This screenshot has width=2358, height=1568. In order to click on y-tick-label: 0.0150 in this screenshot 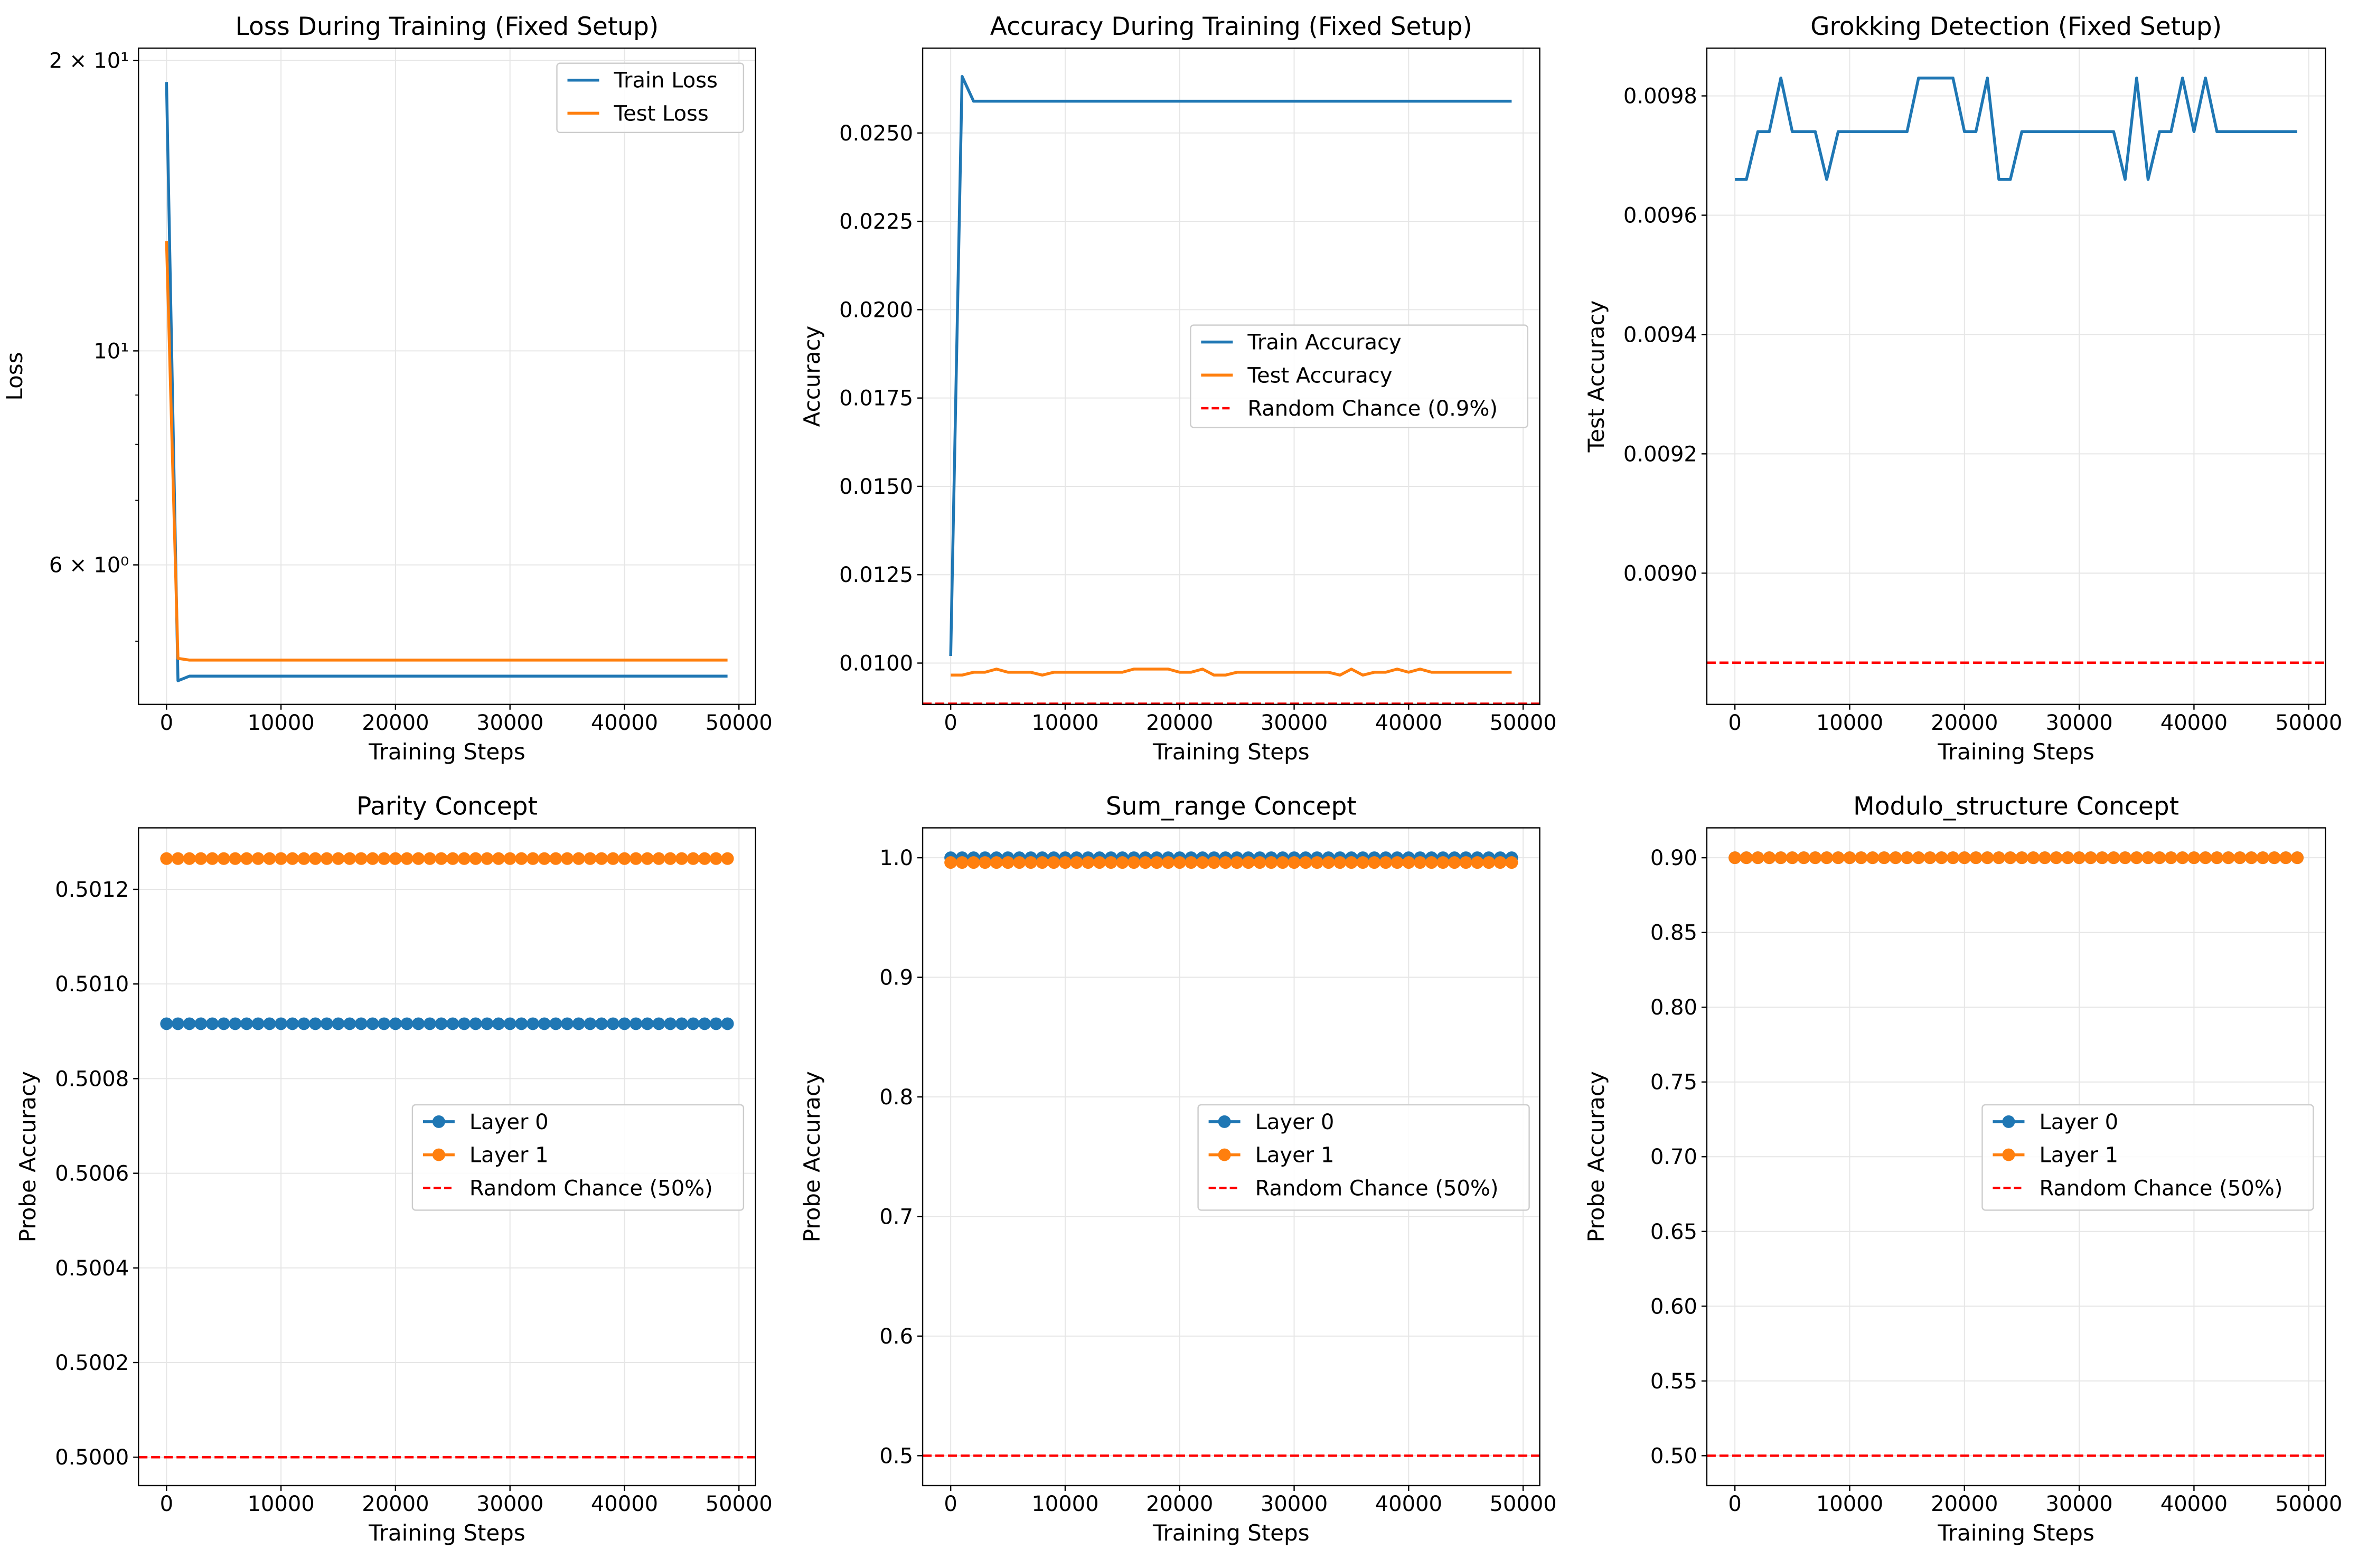, I will do `click(876, 487)`.